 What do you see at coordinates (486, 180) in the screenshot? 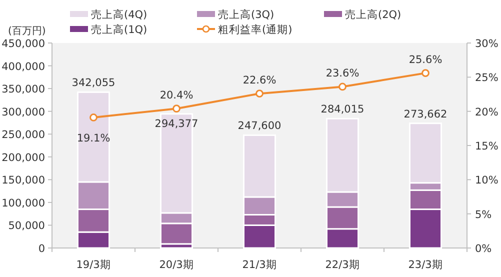
I see `y2-tick-label: 10%` at bounding box center [486, 180].